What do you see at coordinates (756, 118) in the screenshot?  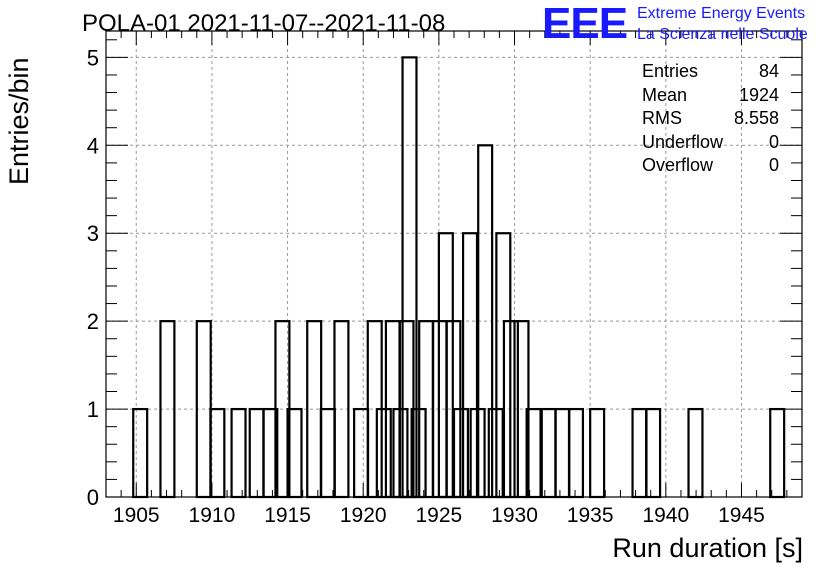 I see `stat-value: 8.558` at bounding box center [756, 118].